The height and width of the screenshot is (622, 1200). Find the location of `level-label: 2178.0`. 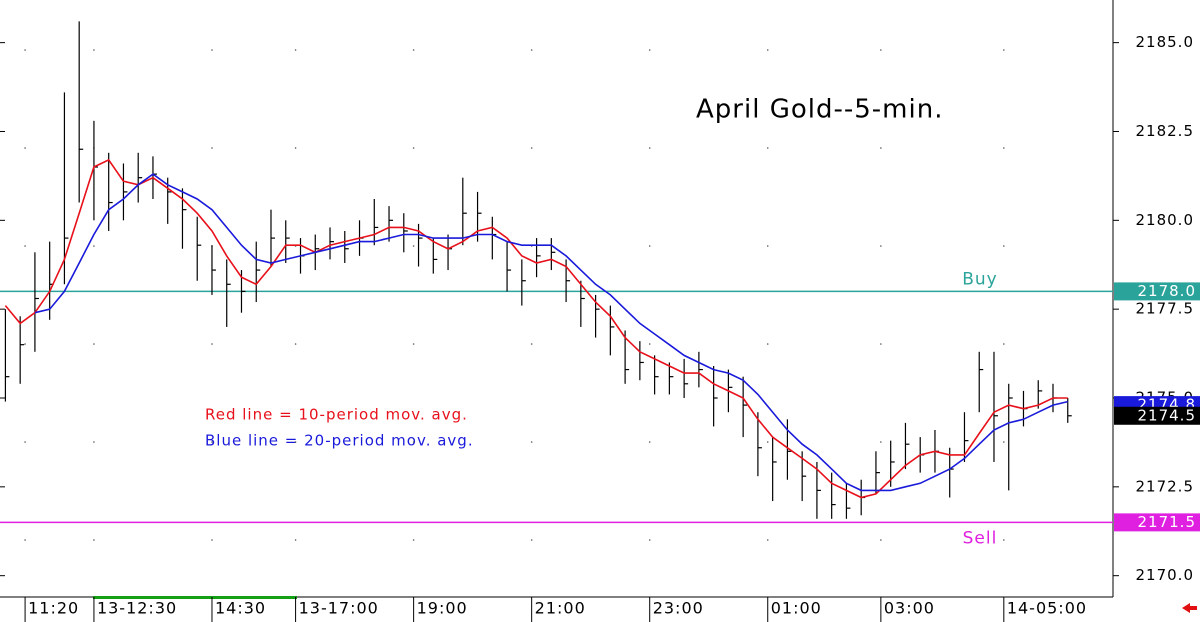

level-label: 2178.0 is located at coordinates (1167, 291).